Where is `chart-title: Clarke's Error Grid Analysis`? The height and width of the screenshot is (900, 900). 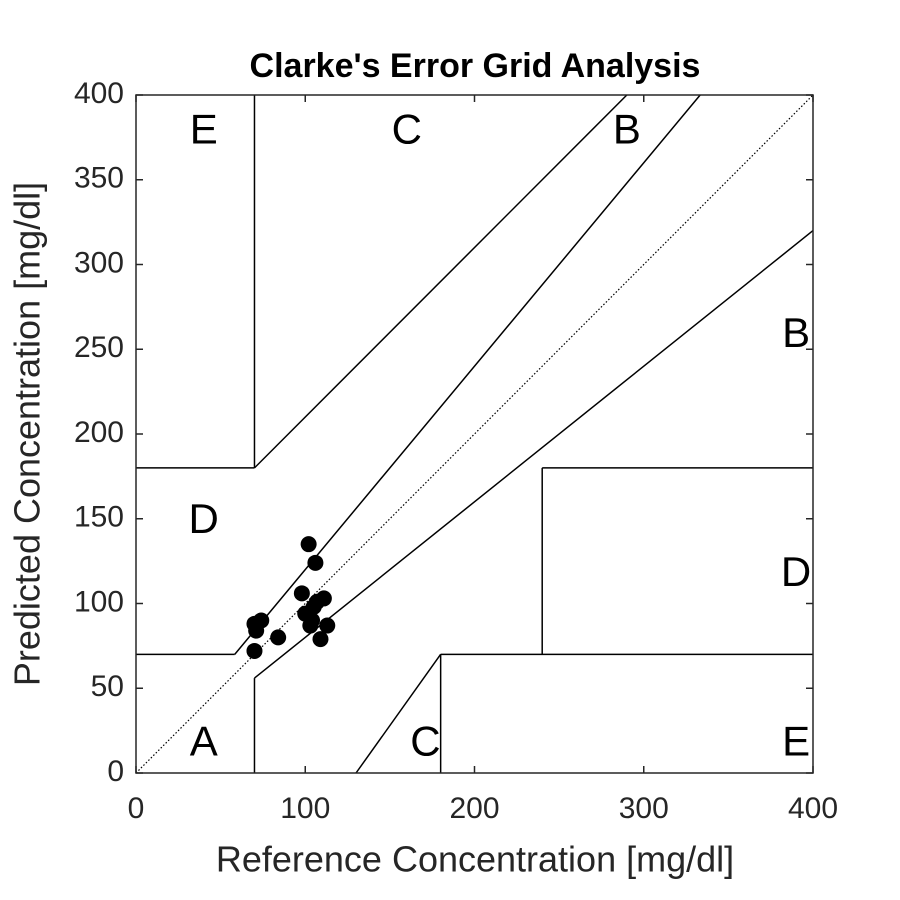
chart-title: Clarke's Error Grid Analysis is located at coordinates (475, 66).